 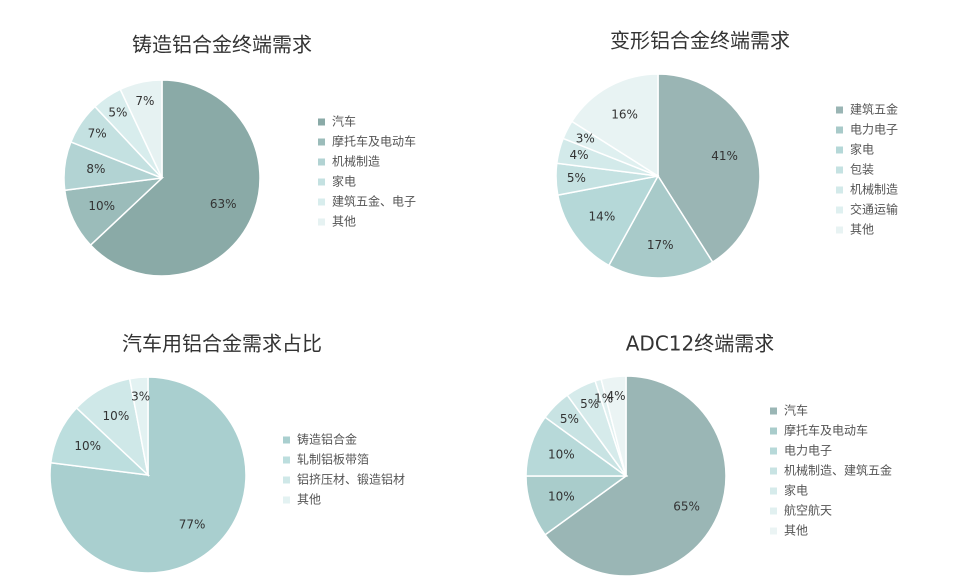 I want to click on chart-title: ADC12终端需求, so click(x=700, y=344).